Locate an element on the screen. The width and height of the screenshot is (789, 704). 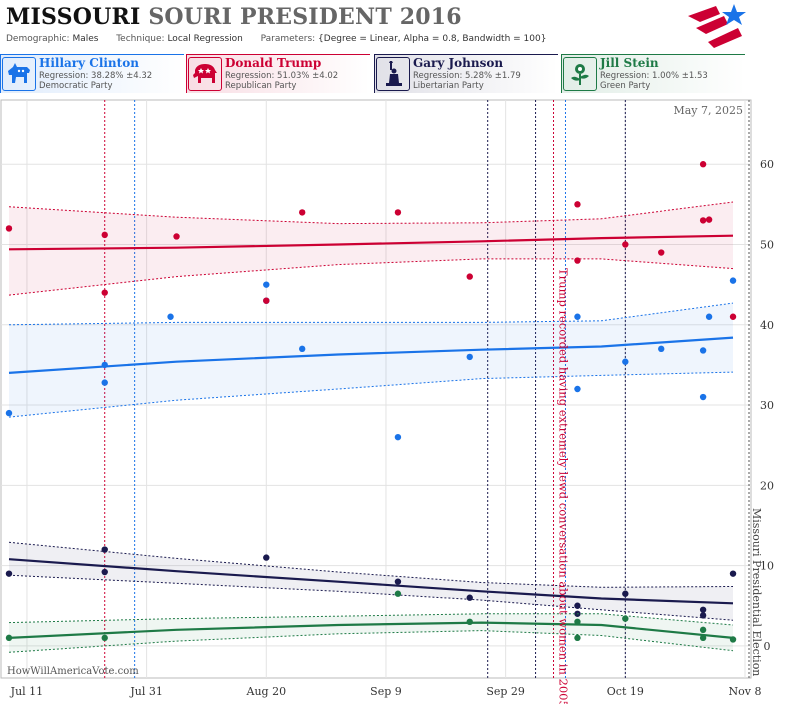
x-tick-label: Jul 11 is located at coordinates (27, 691).